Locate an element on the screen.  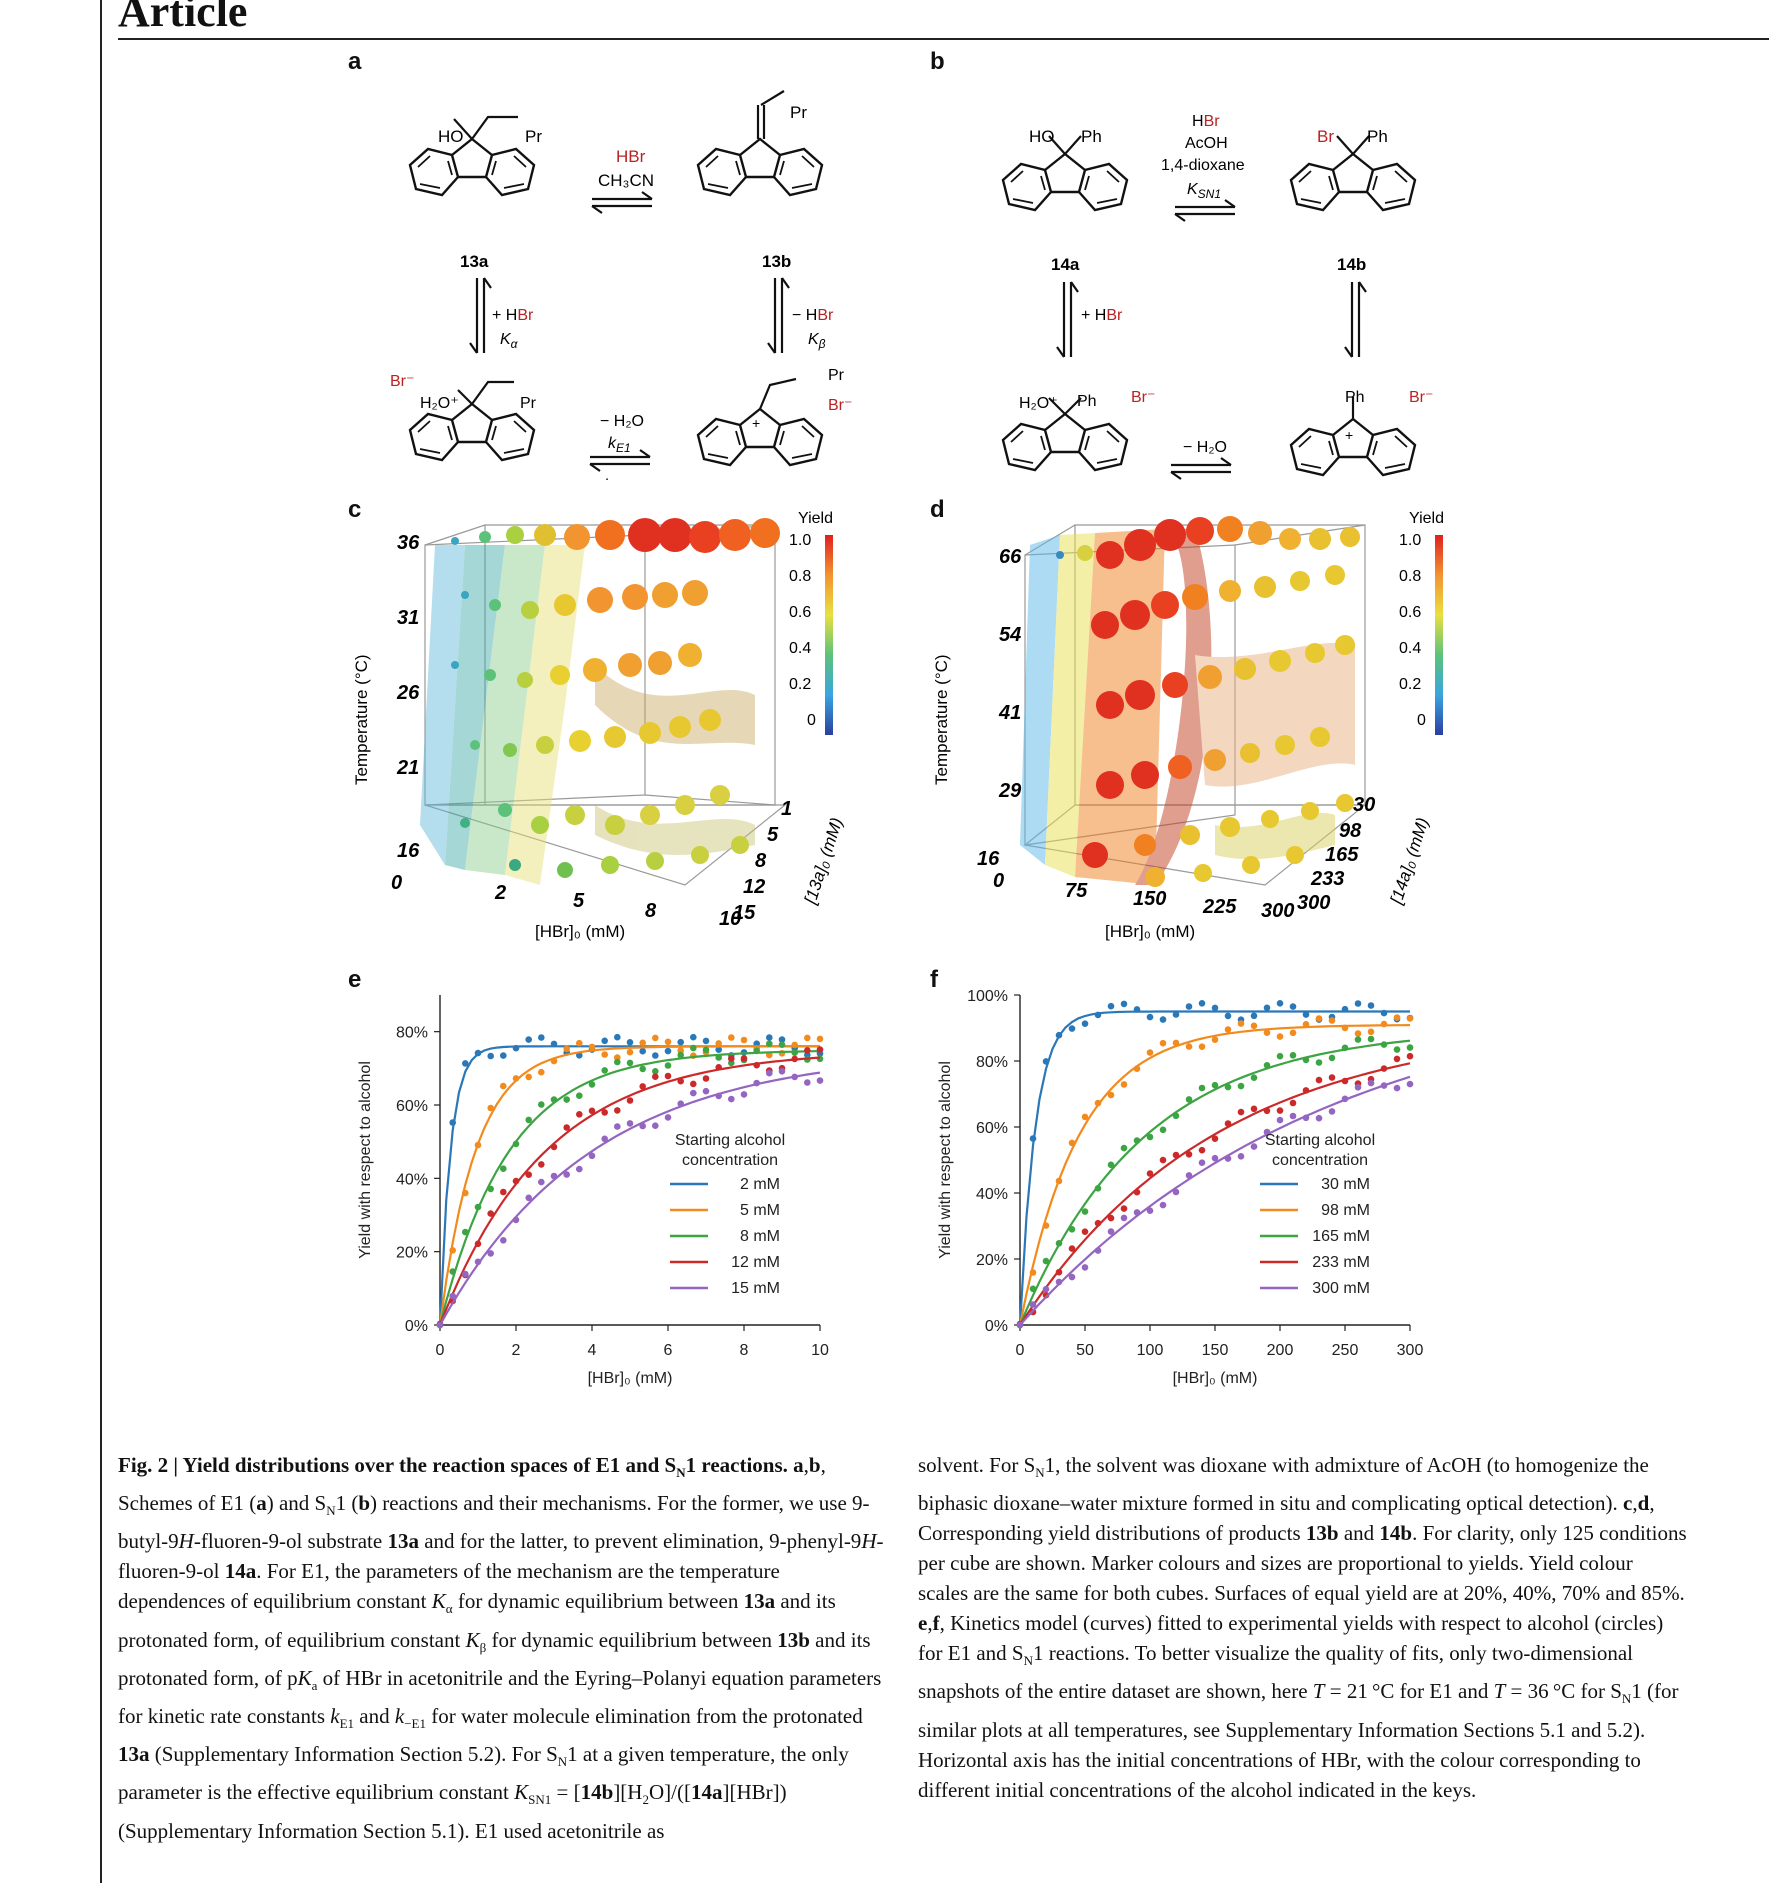
cube-c-ztick-8: 8 is located at coordinates (761, 861).